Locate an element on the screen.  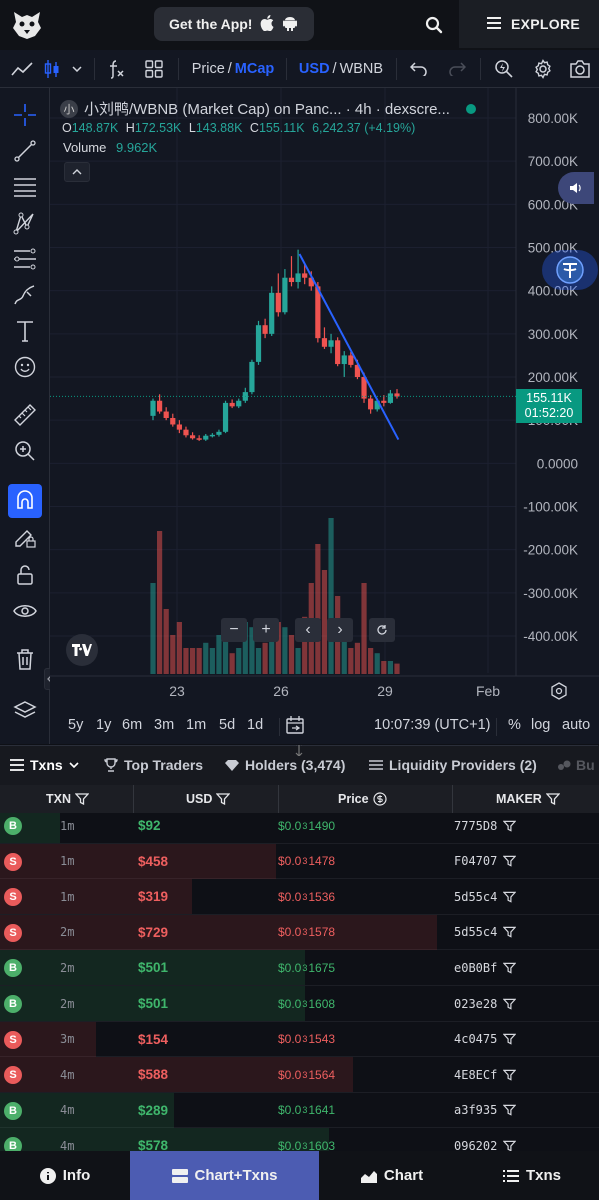
trend-line-icon is located at coordinates (25, 151).